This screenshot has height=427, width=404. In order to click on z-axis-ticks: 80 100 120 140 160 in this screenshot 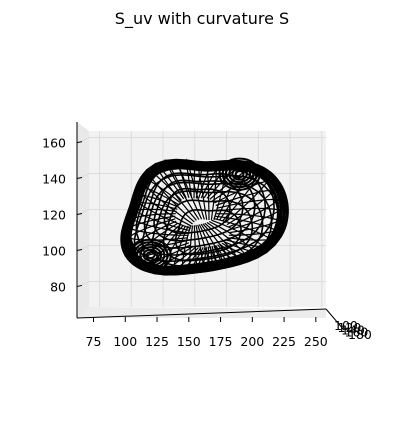, I will do `click(62, 215)`.